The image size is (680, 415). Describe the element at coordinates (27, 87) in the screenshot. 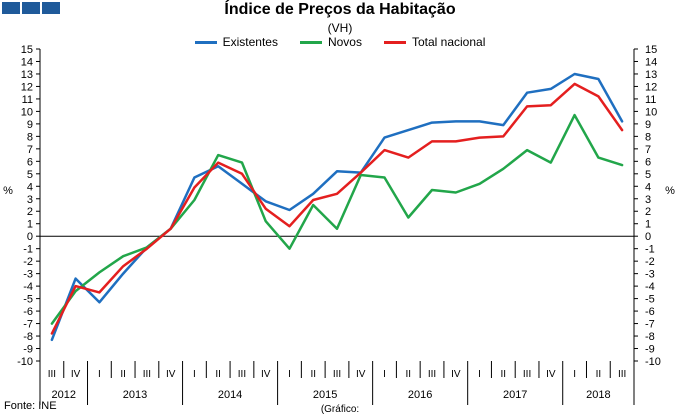

I see `y-tick-label-left: 12` at that location.